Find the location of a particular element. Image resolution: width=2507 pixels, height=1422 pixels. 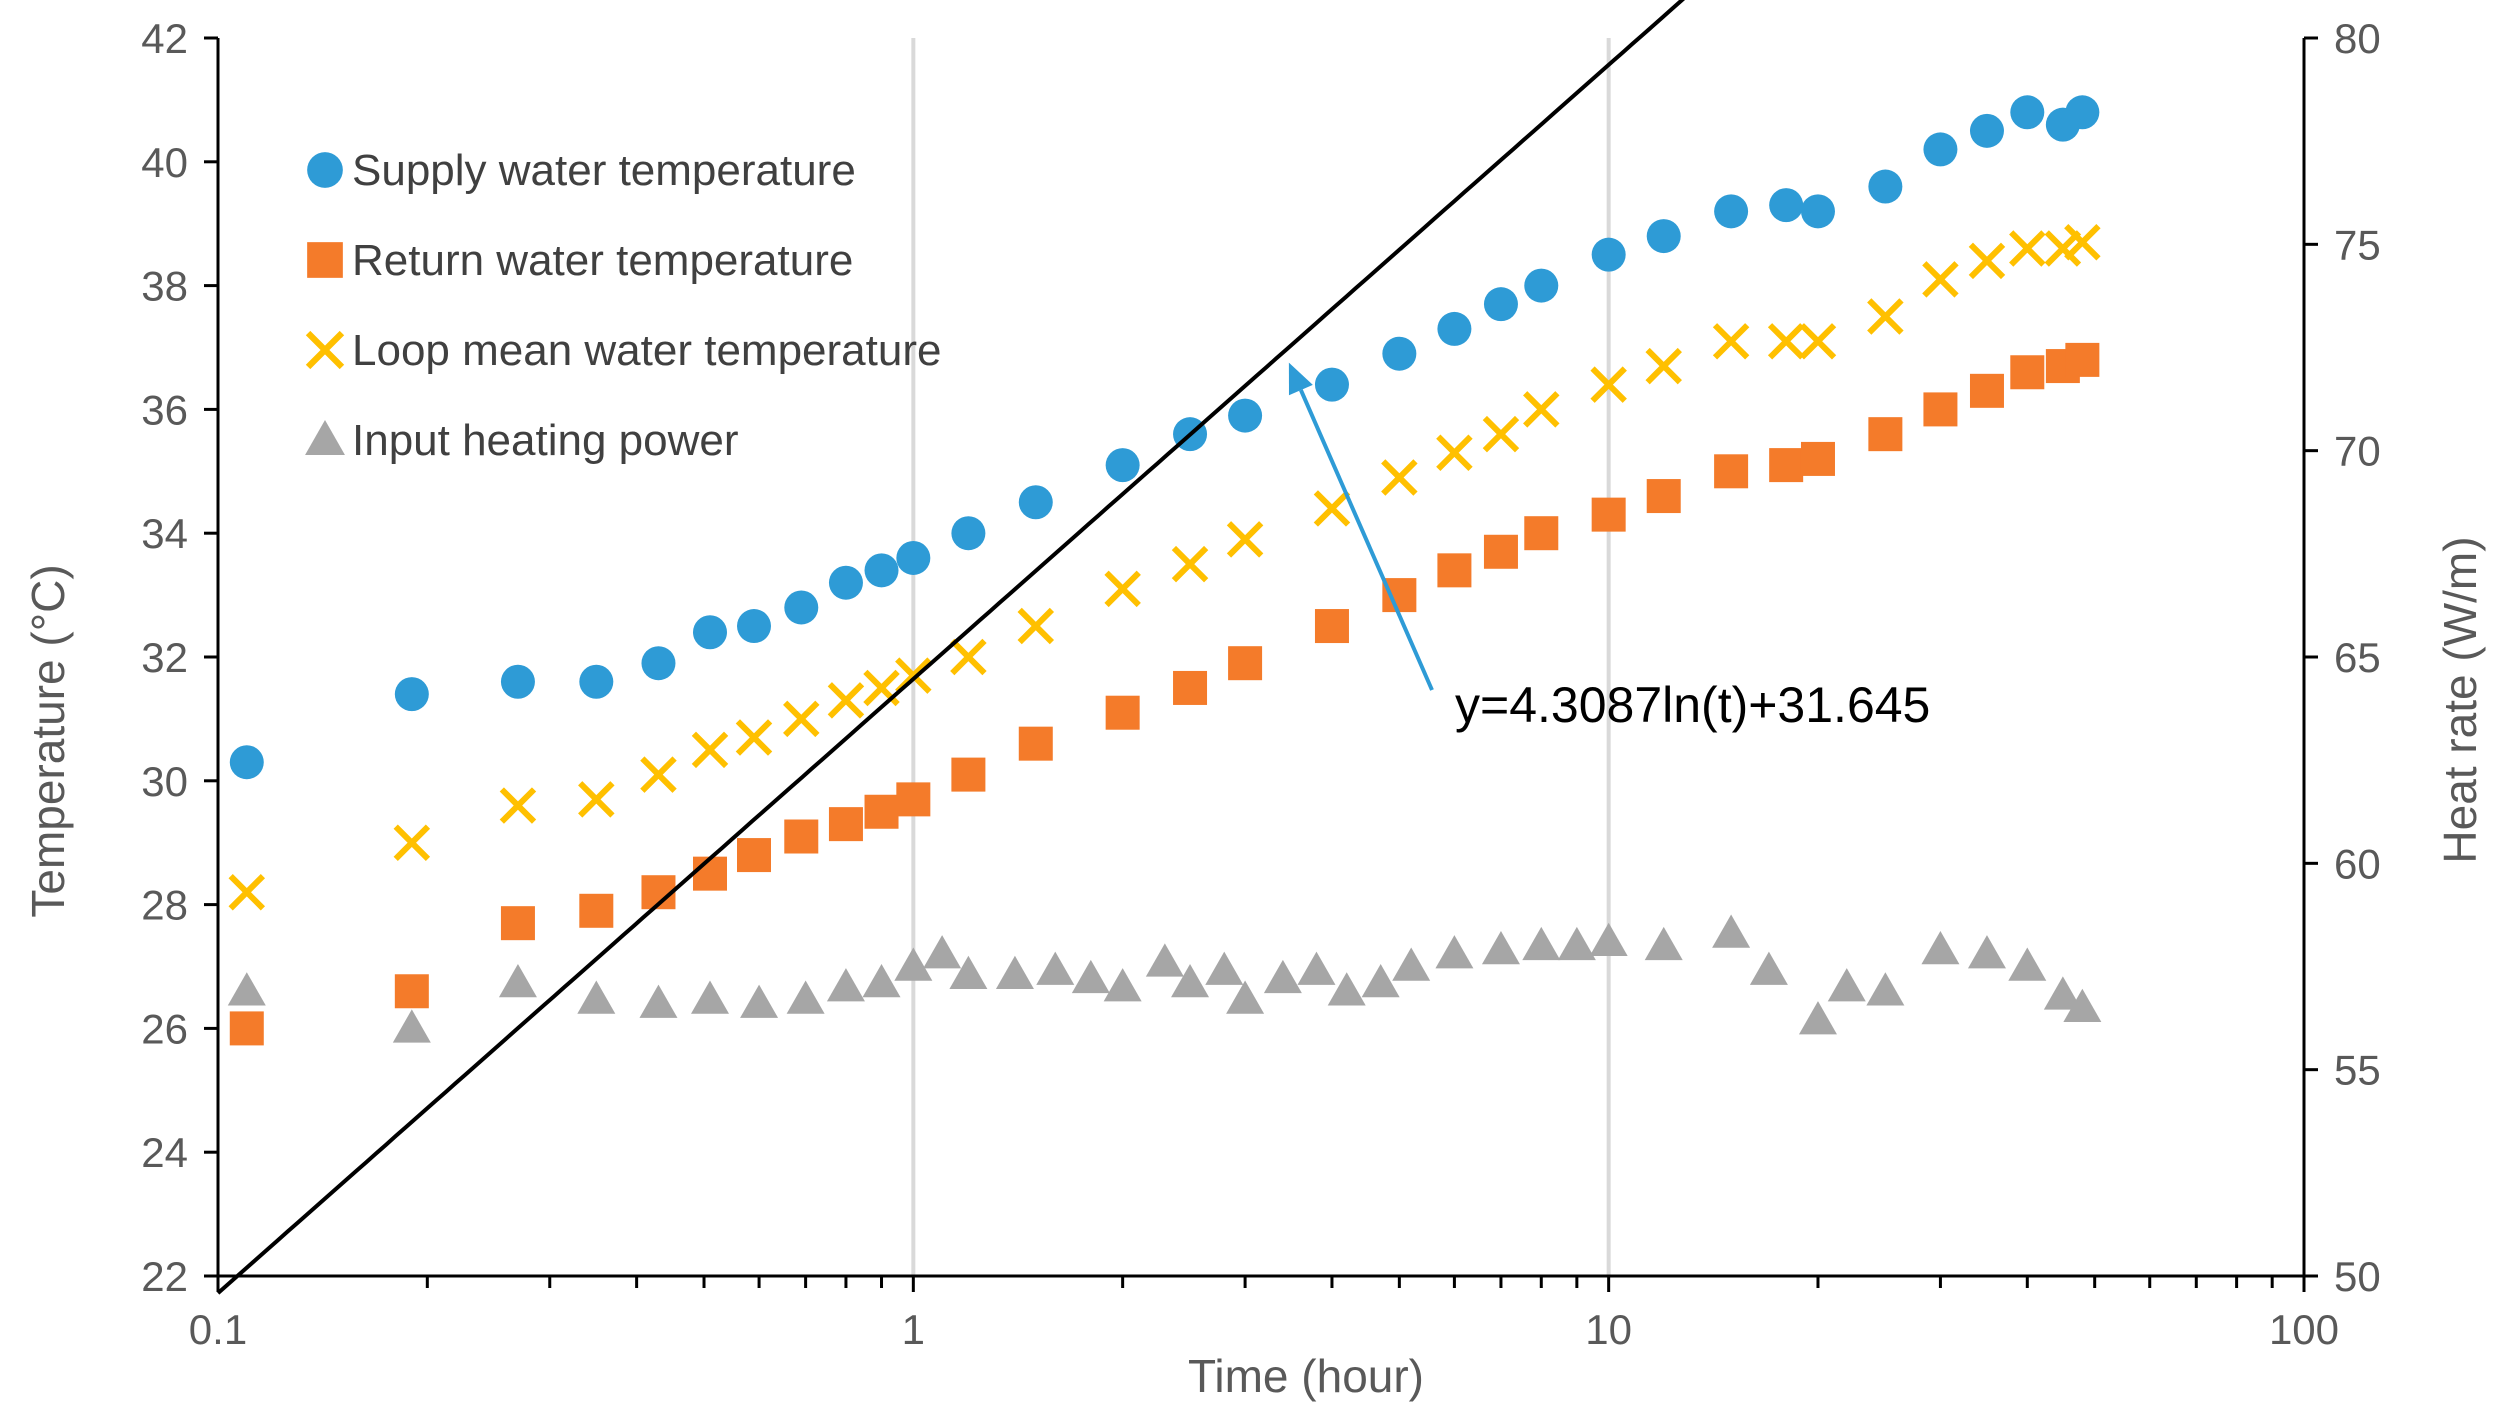

y2-tick-label: 50 is located at coordinates (2357, 1276).